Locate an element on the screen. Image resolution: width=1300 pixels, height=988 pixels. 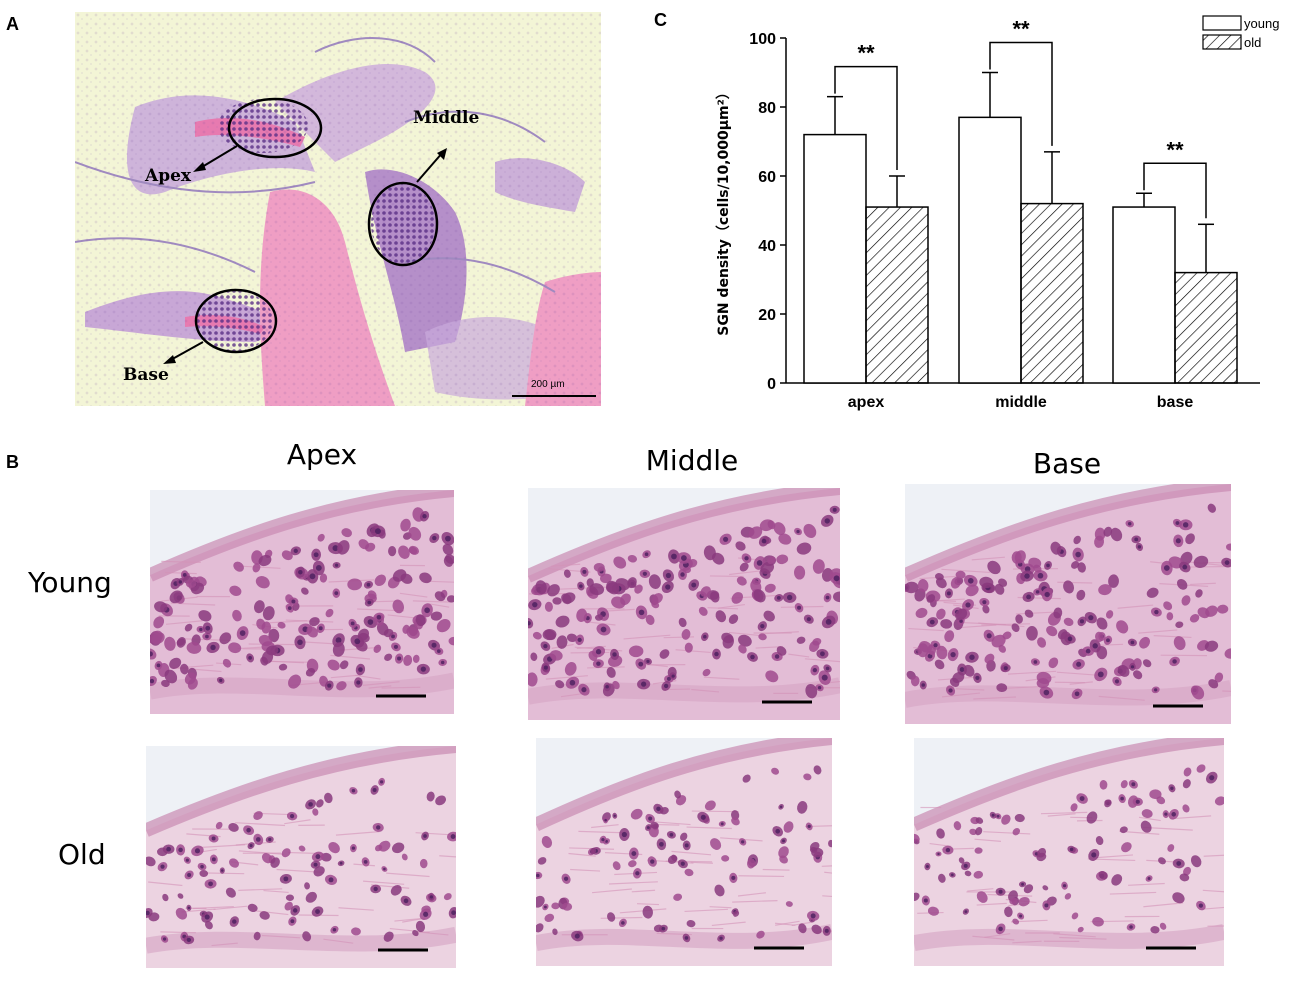
middle-circle is located at coordinates (403, 224).